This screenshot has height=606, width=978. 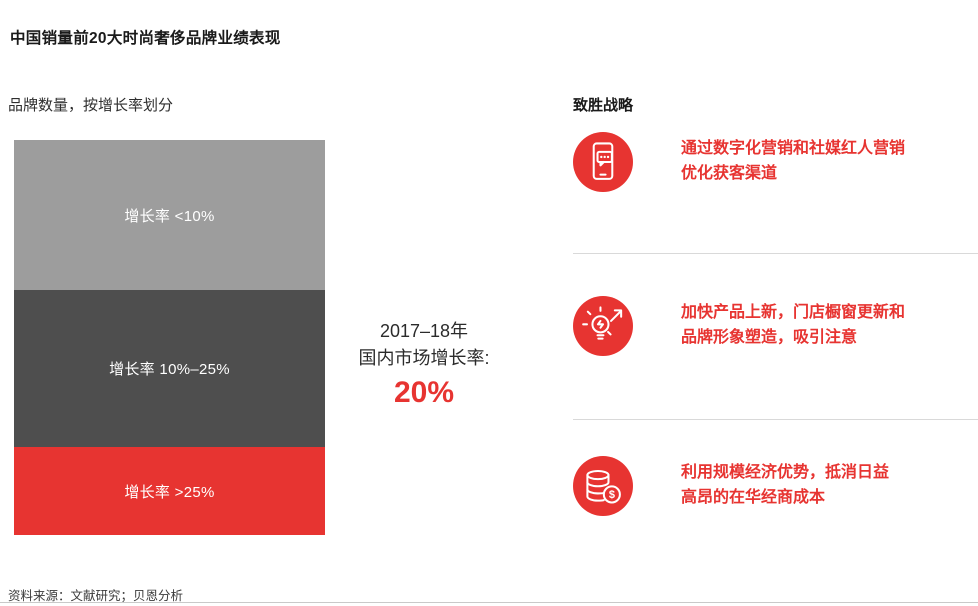 I want to click on bar-segment-label: 增长率 10%–25%, so click(x=169, y=369).